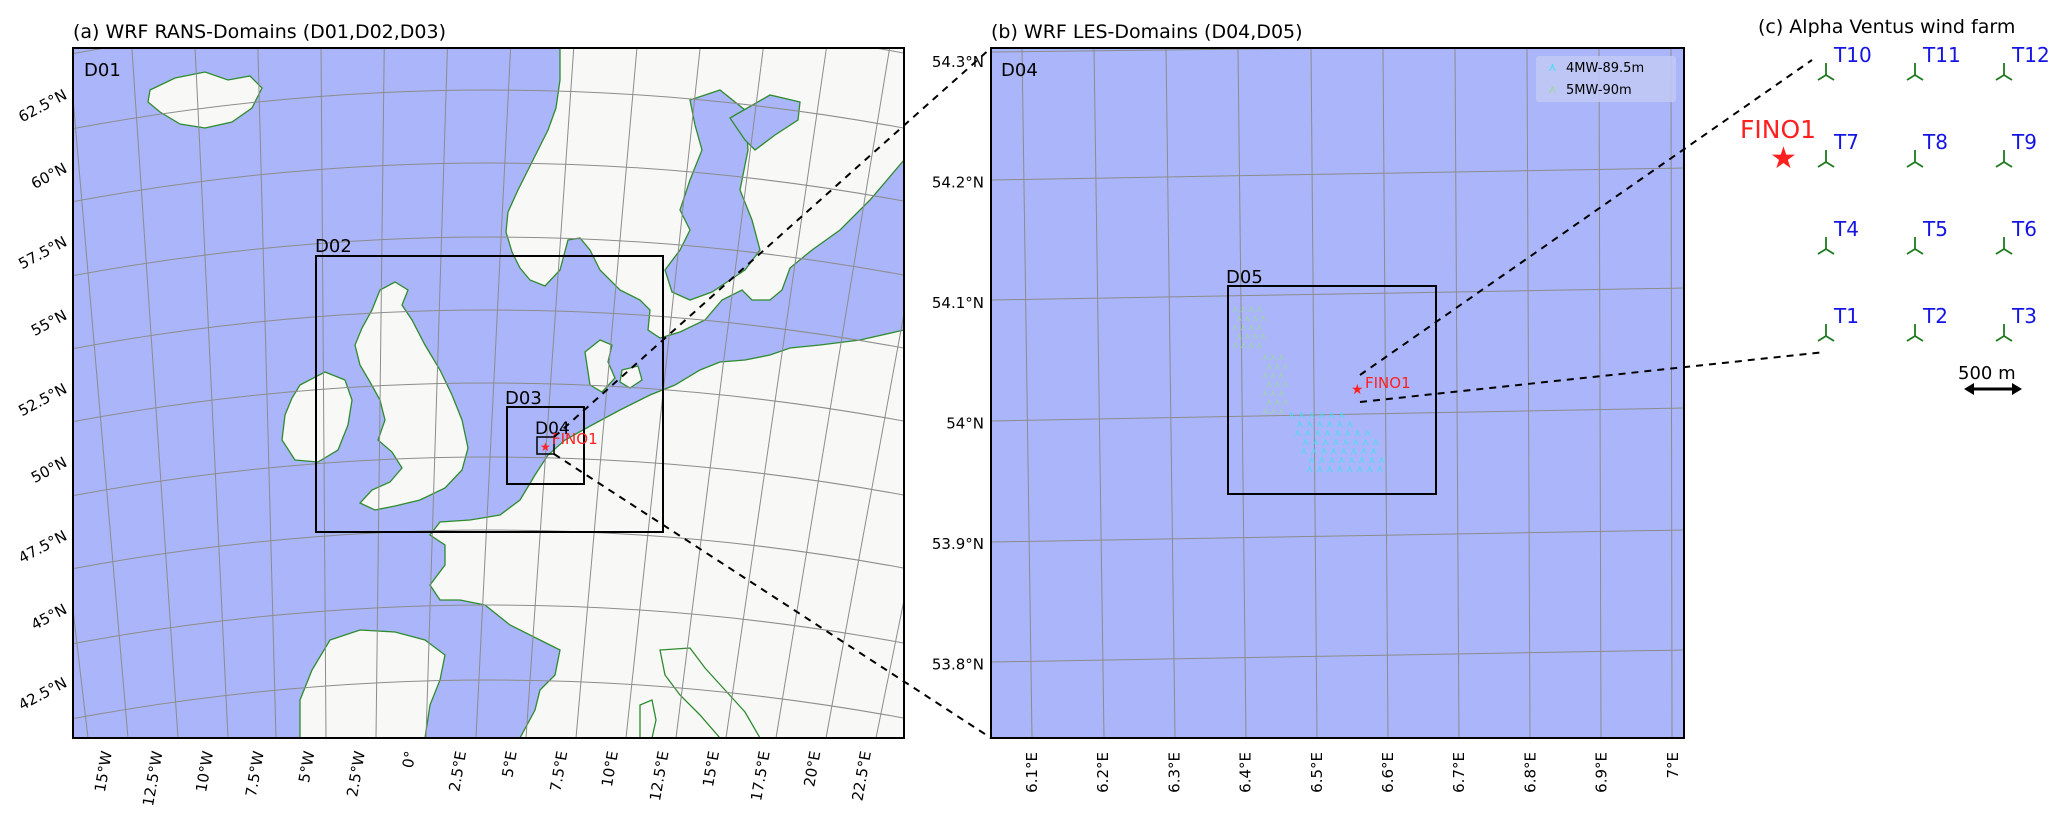 The image size is (2067, 820). Describe the element at coordinates (958, 363) in the screenshot. I see `panel-b-lat-tick-labels: 54.3°N 54.2°N 54.1°N 54°N 53.9°N 53.8°N` at that location.